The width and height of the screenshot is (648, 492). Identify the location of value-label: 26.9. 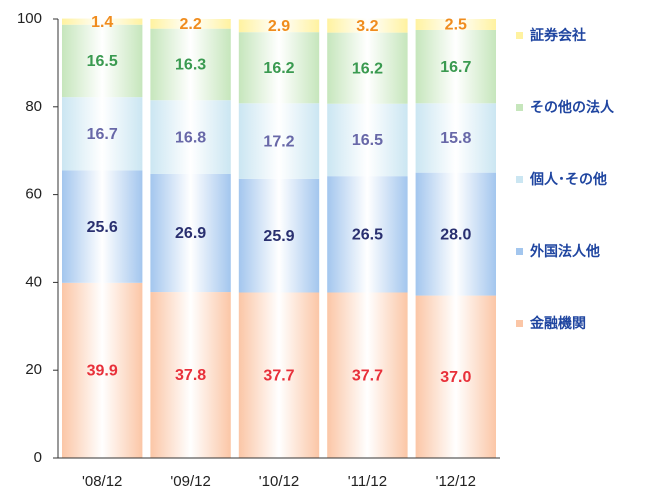
(190, 233).